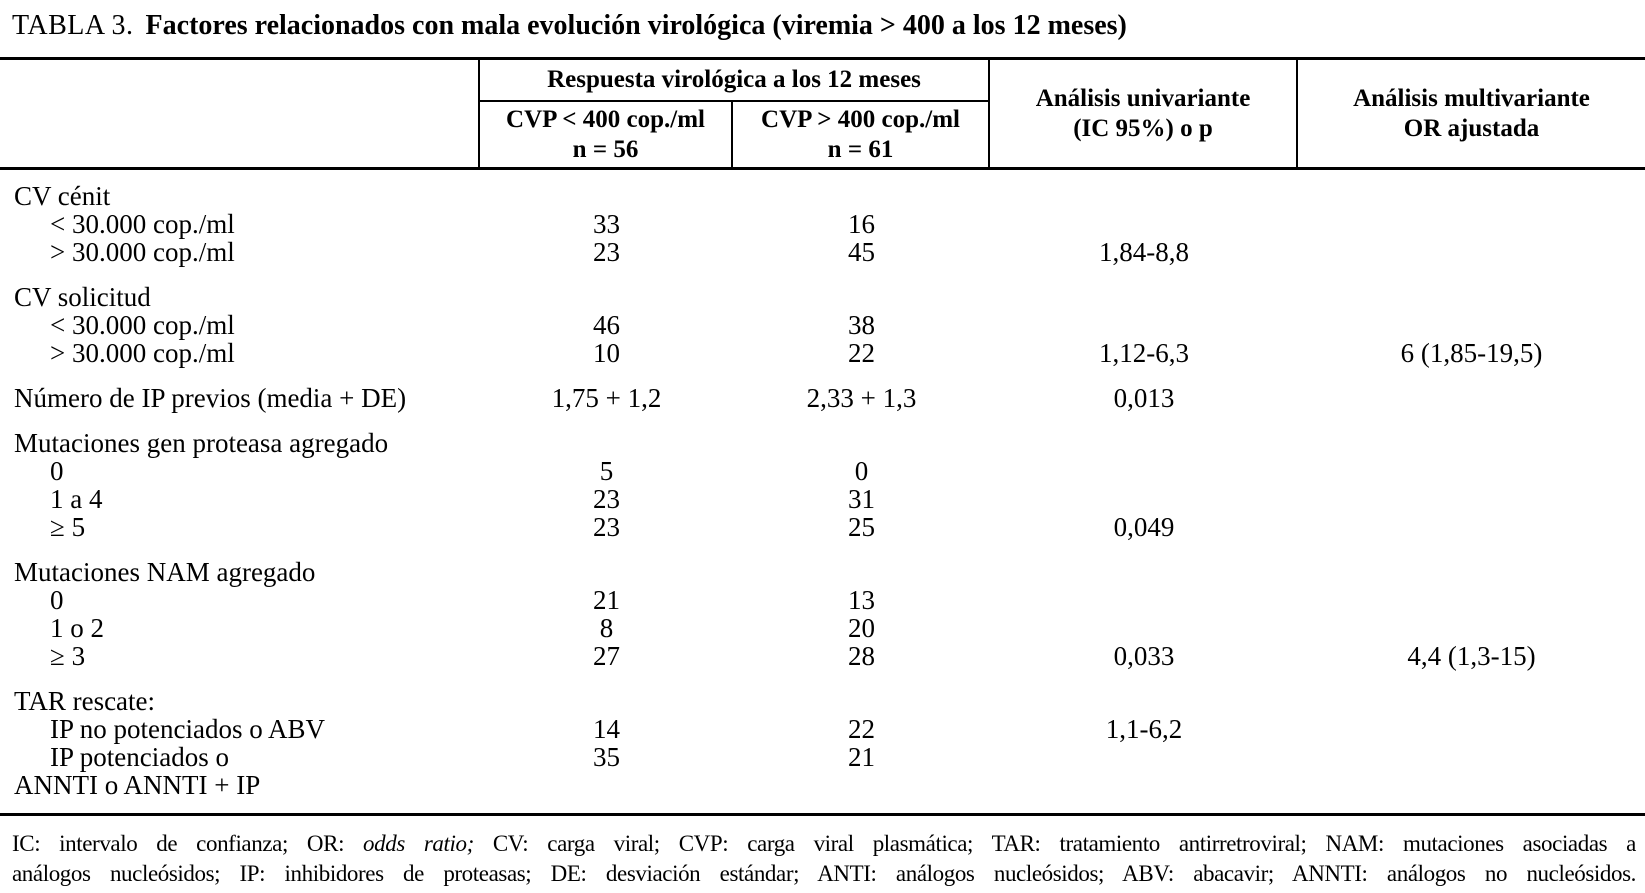  Describe the element at coordinates (605, 119) in the screenshot. I see `header-cvp-lt-line1: CVP < 400 cop./ml` at that location.